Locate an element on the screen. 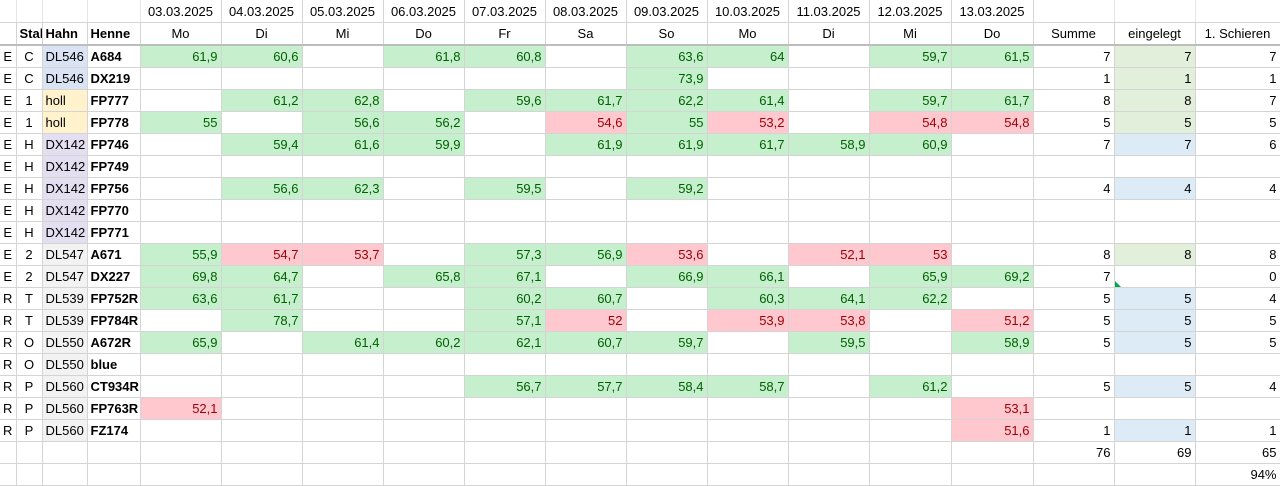 This screenshot has width=1280, height=486. schieren-cell is located at coordinates (1237, 166).